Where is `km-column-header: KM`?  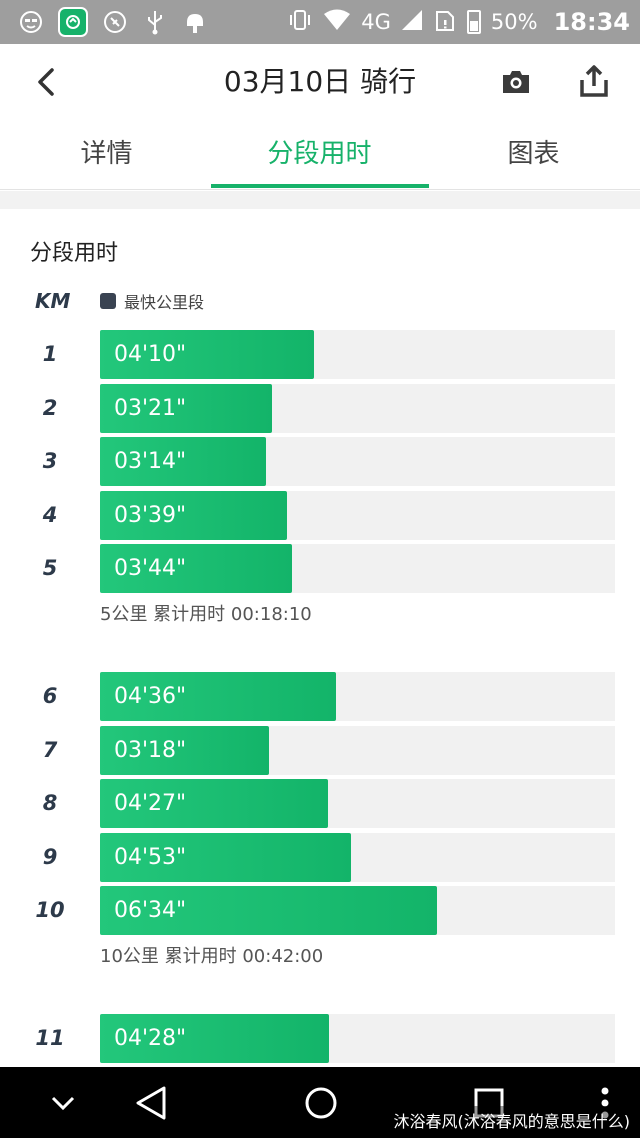 km-column-header: KM is located at coordinates (53, 301).